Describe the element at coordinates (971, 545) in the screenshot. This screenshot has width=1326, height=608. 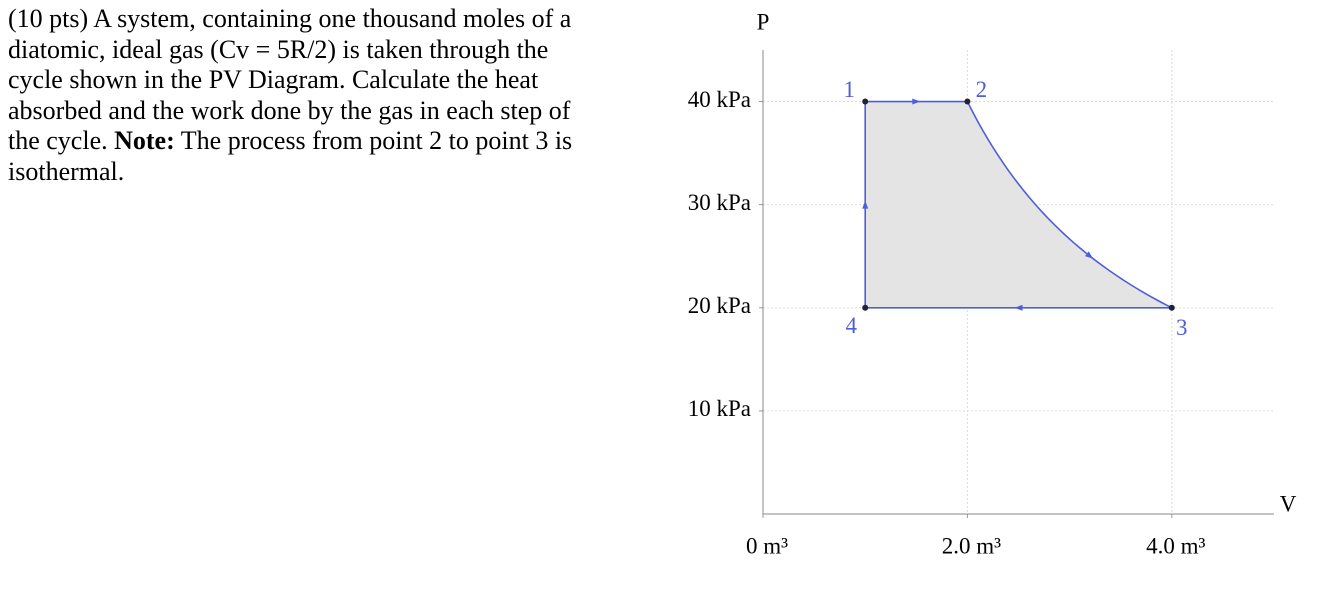
I see `x-tick-label: 2.0 m³` at that location.